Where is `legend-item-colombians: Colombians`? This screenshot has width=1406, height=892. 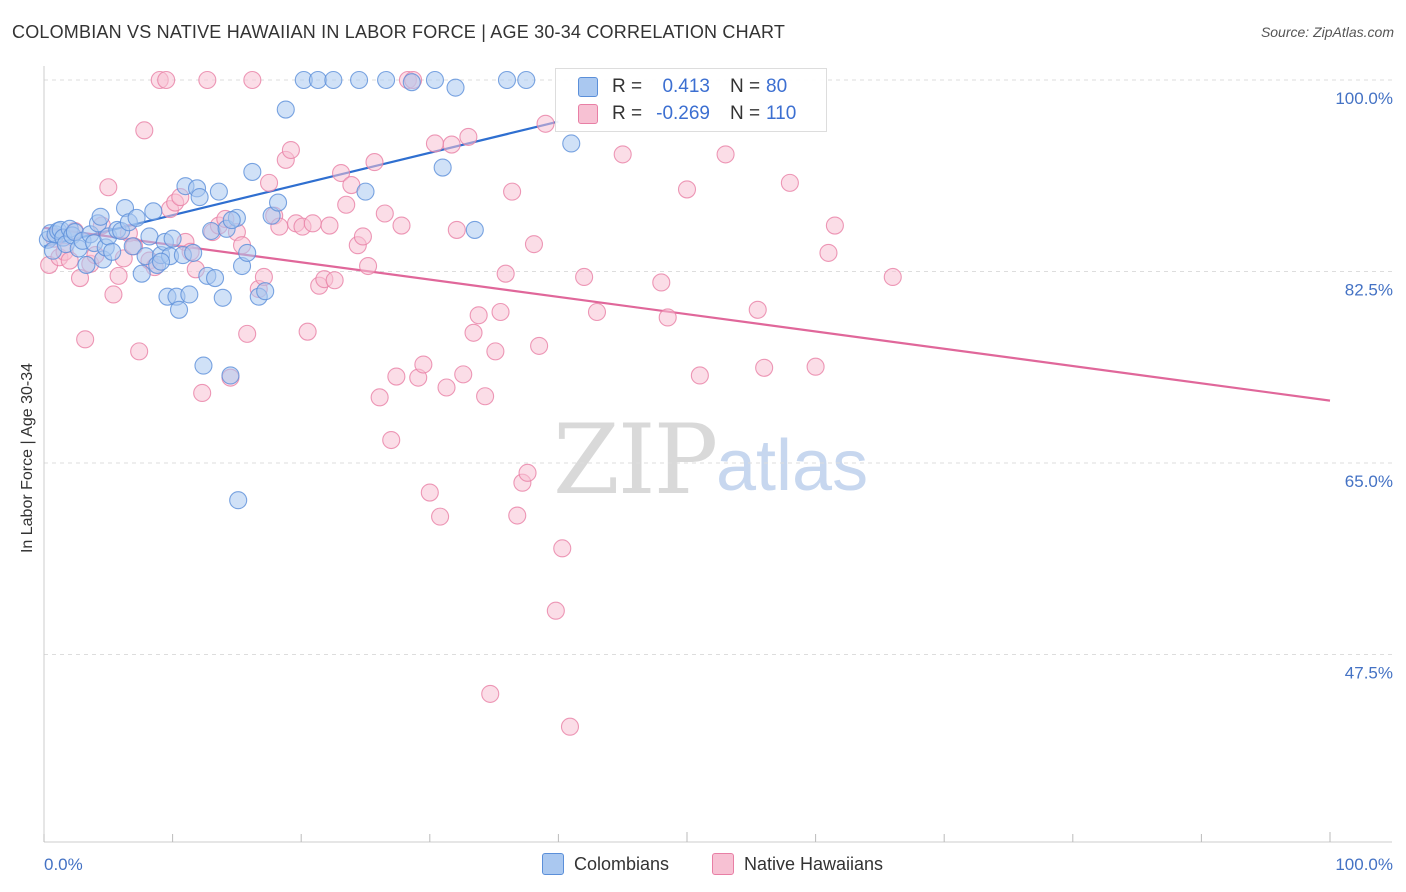 legend-item-colombians: Colombians is located at coordinates (605, 864).